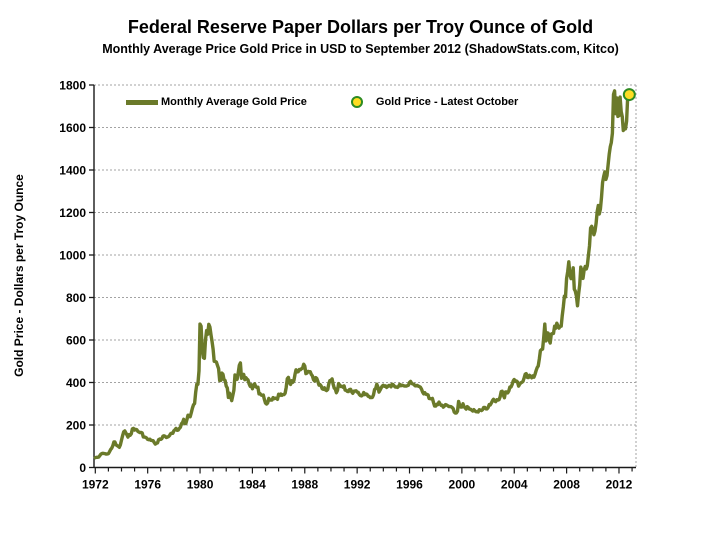  What do you see at coordinates (409, 485) in the screenshot?
I see `x-tick-label: 1996` at bounding box center [409, 485].